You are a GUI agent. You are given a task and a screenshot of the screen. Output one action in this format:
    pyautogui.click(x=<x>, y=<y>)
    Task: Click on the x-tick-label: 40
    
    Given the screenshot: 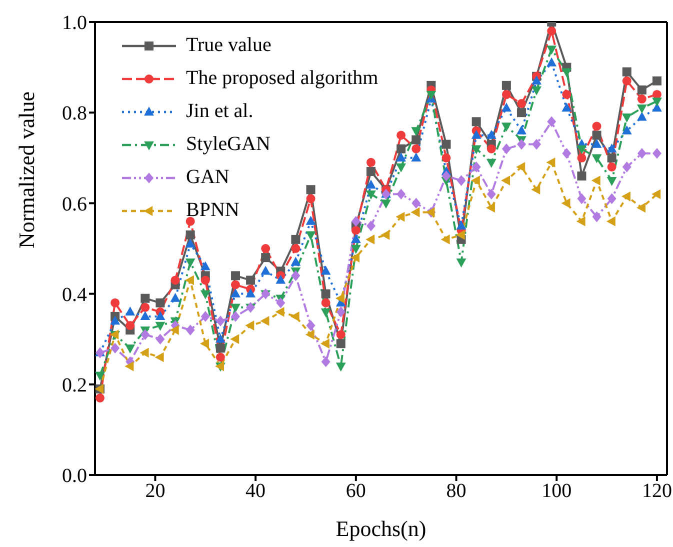 What is the action you would take?
    pyautogui.click(x=256, y=491)
    